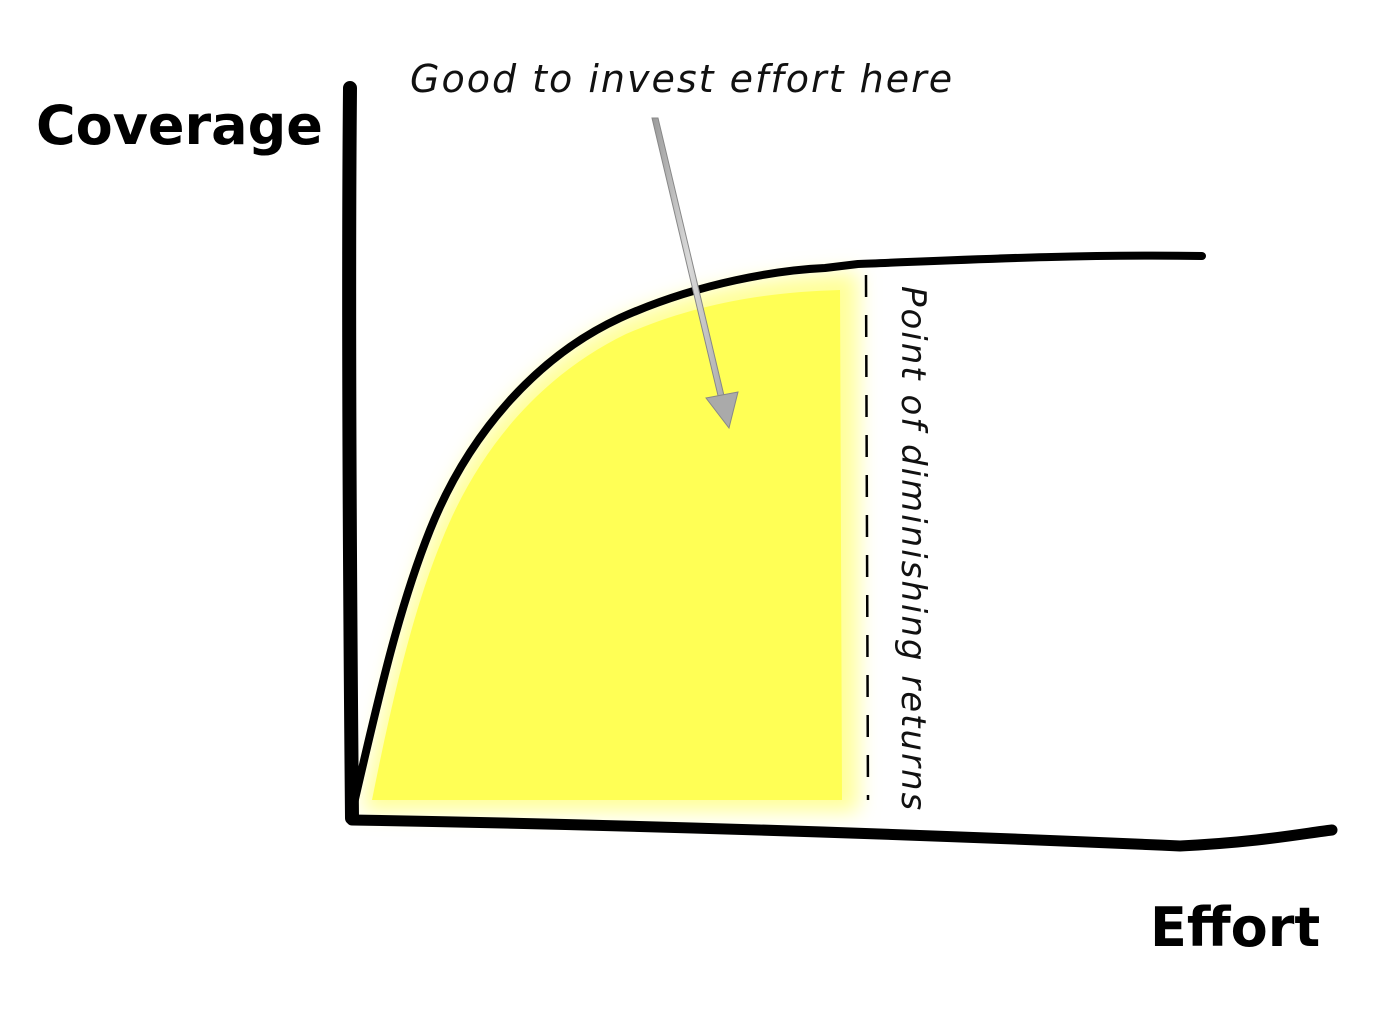 This screenshot has height=1012, width=1400. I want to click on diminishing-returns-line, so click(867, 537).